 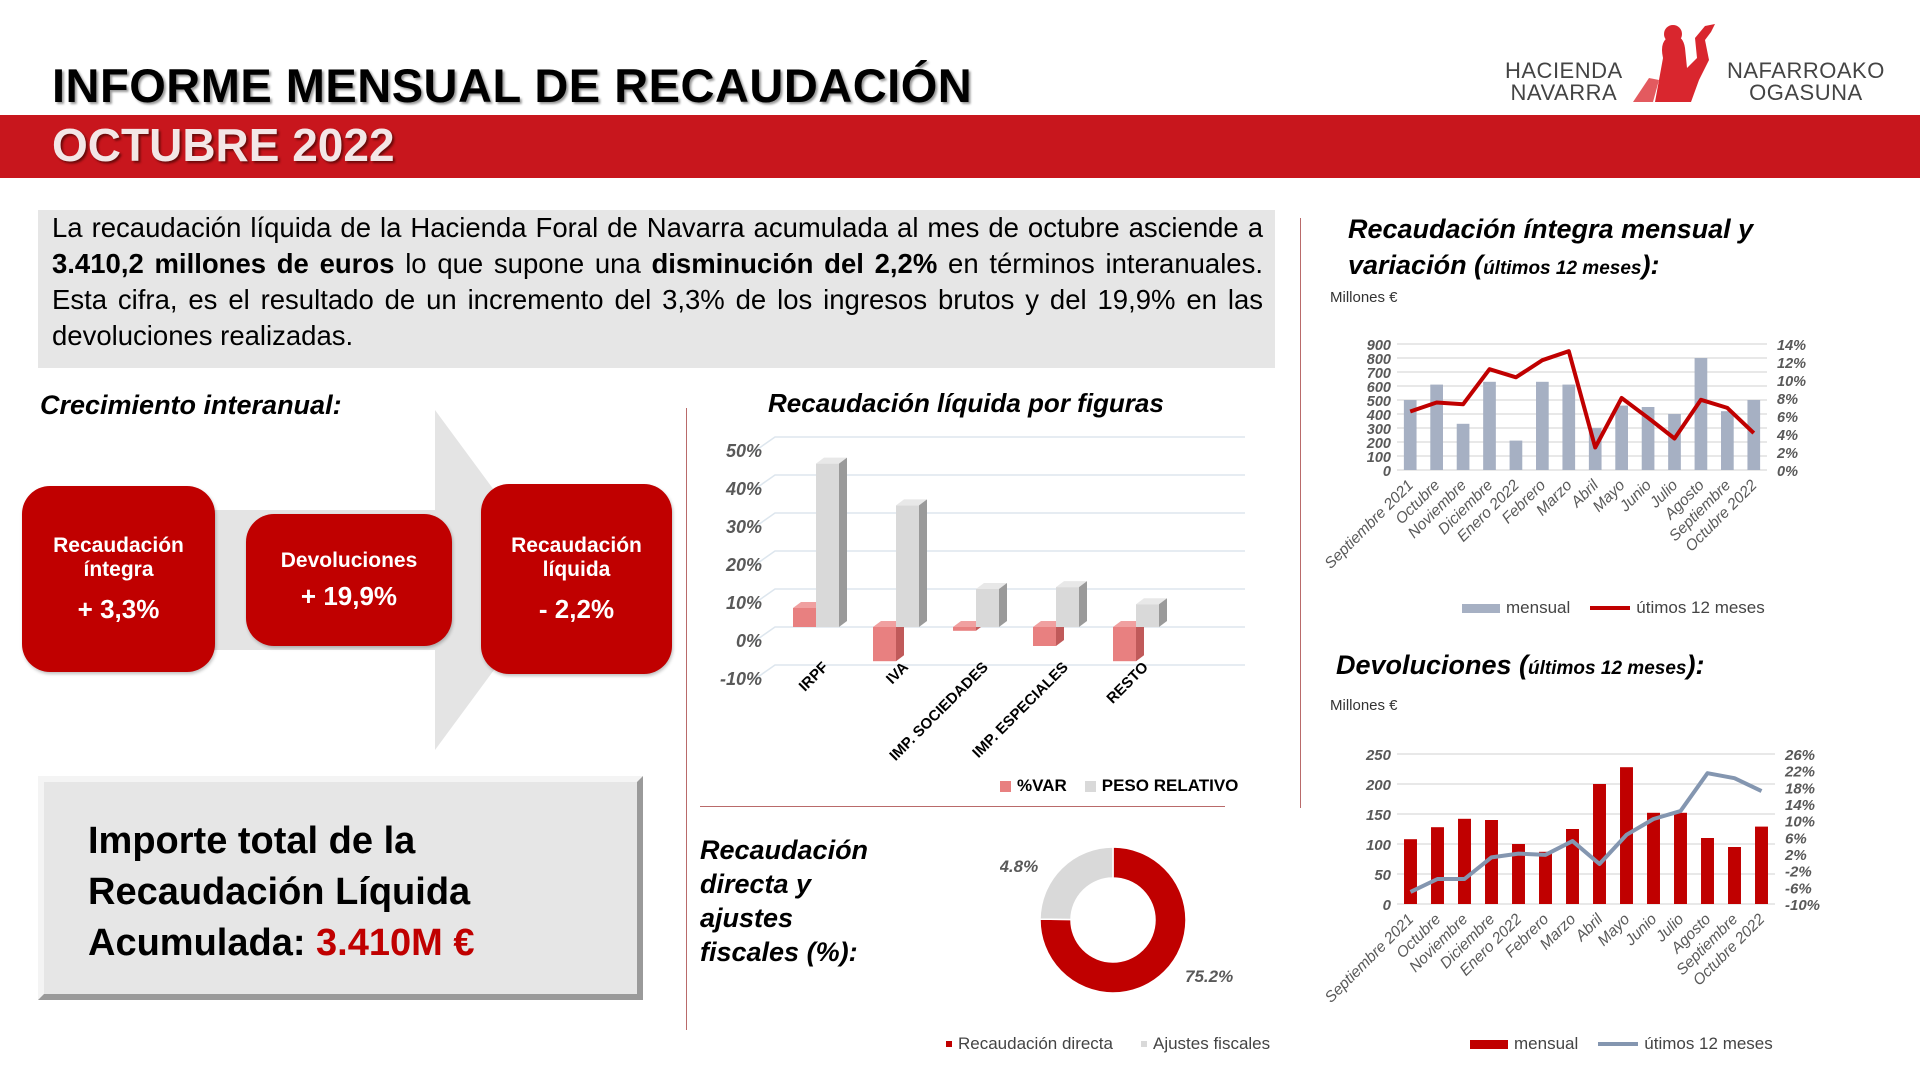 I want to click on y-tick-label: 400, so click(x=1378, y=416).